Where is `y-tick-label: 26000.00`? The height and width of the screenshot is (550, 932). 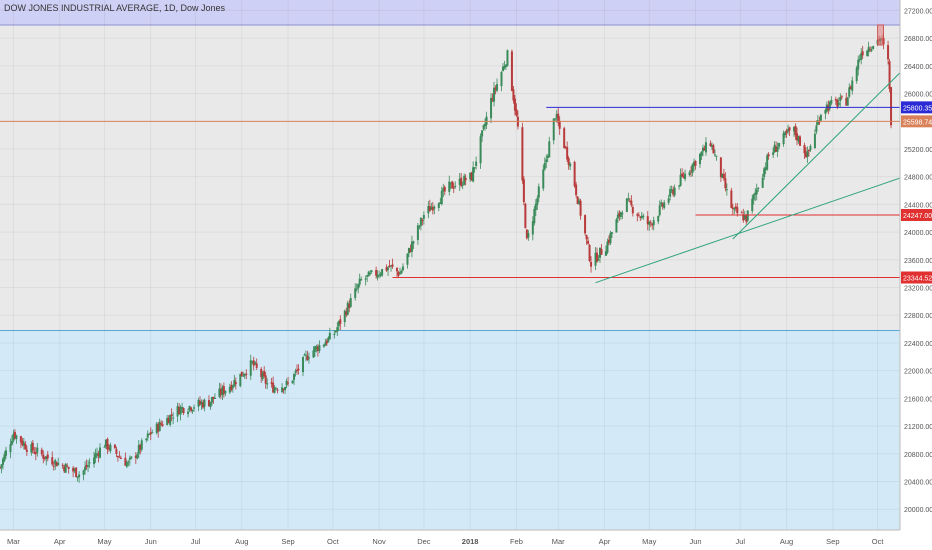
y-tick-label: 26000.00 is located at coordinates (918, 95).